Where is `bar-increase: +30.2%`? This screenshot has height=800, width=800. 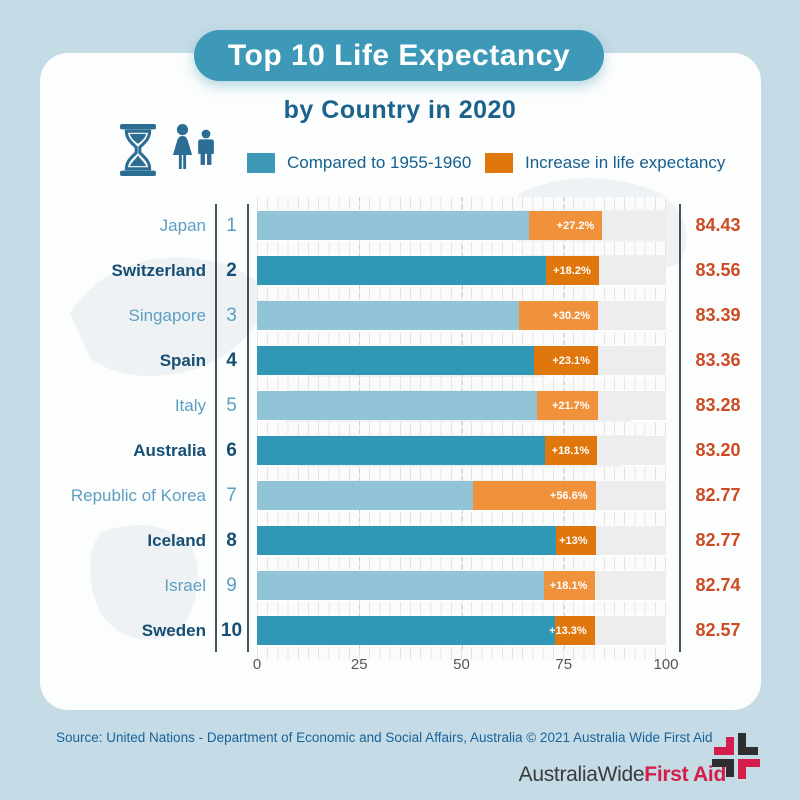 bar-increase: +30.2% is located at coordinates (558, 315).